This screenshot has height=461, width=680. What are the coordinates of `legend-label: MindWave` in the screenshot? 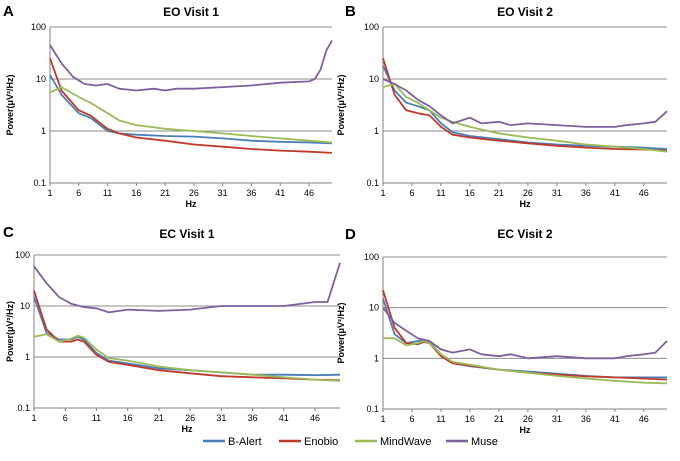 It's located at (406, 442).